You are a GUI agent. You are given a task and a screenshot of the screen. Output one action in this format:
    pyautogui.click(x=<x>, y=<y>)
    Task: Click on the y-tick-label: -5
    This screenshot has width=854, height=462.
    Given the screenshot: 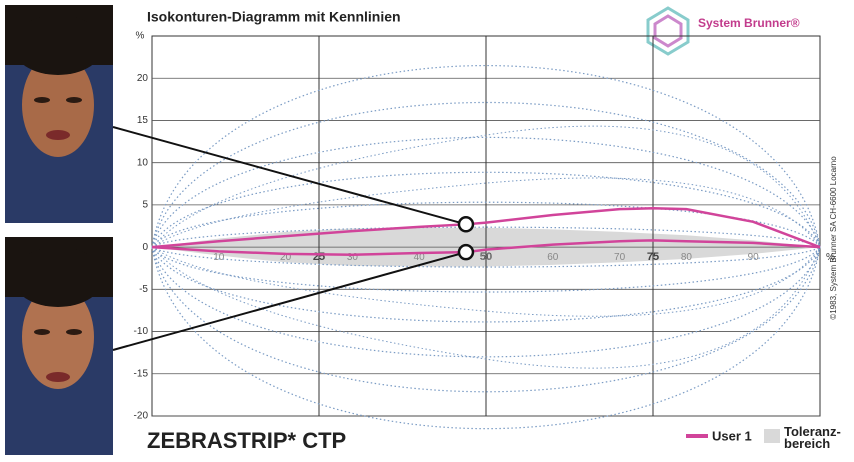 What is the action you would take?
    pyautogui.click(x=143, y=289)
    